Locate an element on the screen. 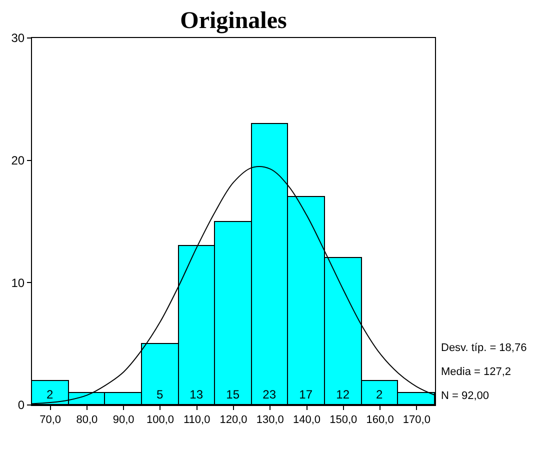 The width and height of the screenshot is (541, 455). data-label: 13 is located at coordinates (197, 395).